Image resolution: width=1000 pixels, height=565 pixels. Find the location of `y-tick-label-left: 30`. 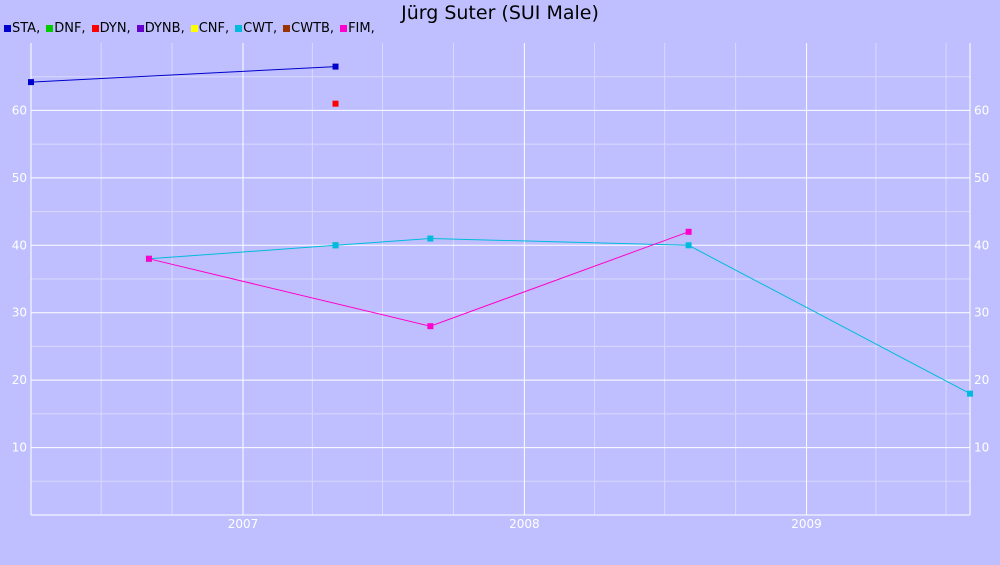

y-tick-label-left: 30 is located at coordinates (19, 313).